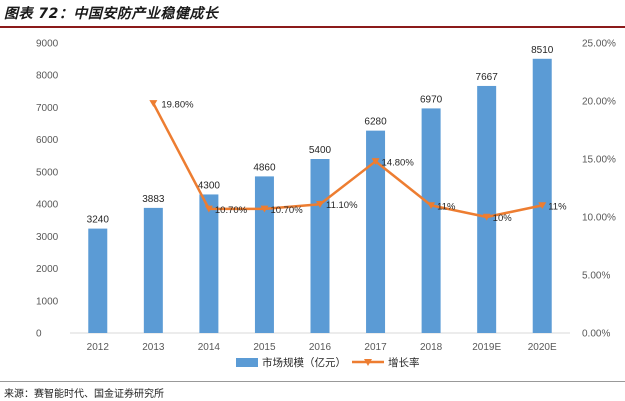 The height and width of the screenshot is (401, 625). What do you see at coordinates (487, 77) in the screenshot?
I see `bar-value-label: 7667` at bounding box center [487, 77].